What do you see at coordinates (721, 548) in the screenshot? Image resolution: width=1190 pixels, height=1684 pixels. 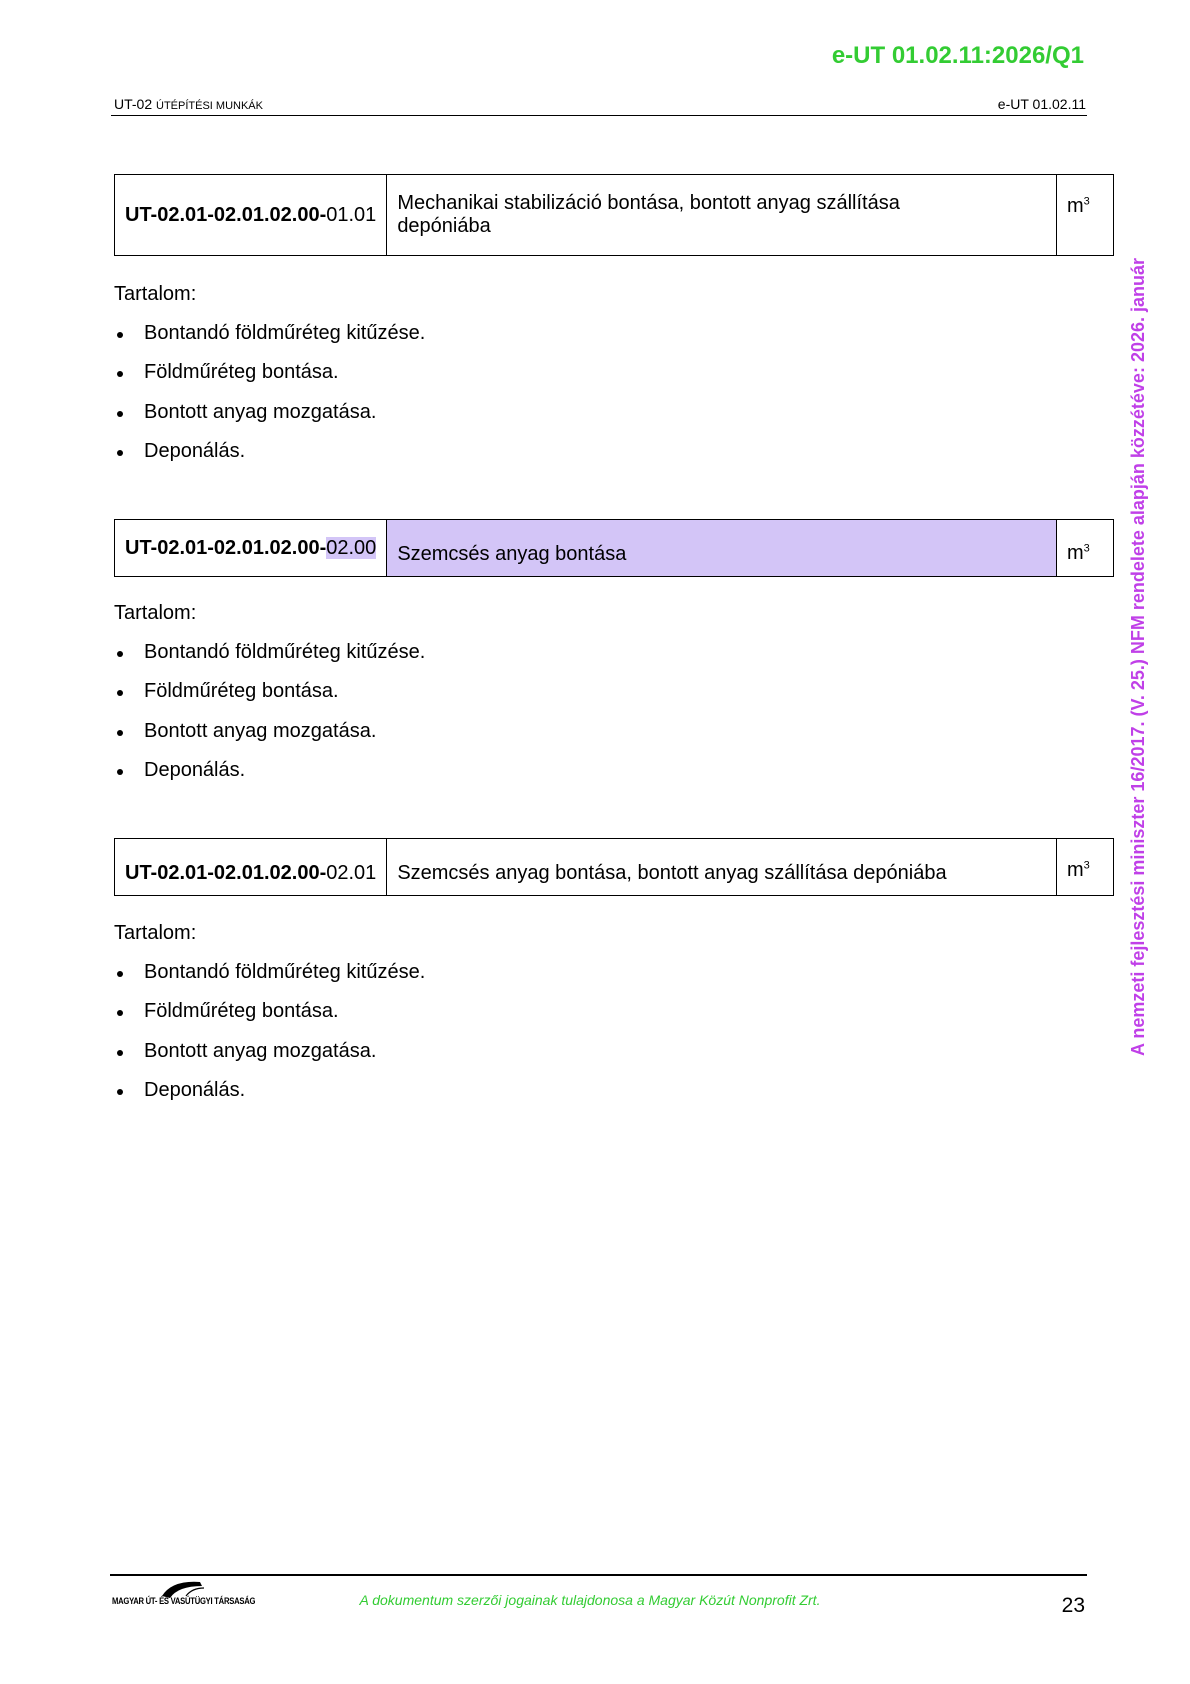 I see `item-description: Szemcsés anyag bontása` at bounding box center [721, 548].